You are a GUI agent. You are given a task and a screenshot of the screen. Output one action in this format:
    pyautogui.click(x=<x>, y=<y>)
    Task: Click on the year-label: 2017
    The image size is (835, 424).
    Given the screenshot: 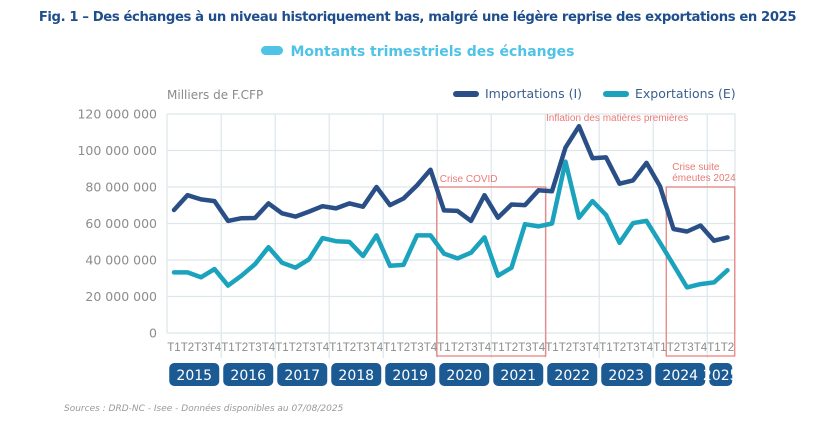 What is the action you would take?
    pyautogui.click(x=302, y=376)
    